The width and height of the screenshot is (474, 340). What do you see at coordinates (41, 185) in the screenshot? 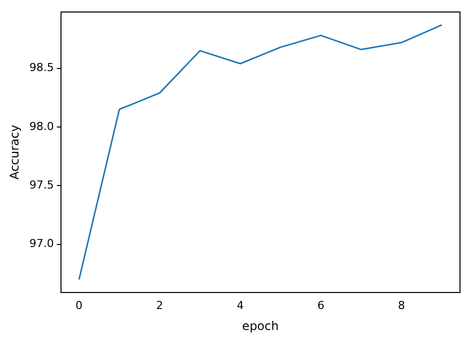
I see `y-tick-label: 97.5` at bounding box center [41, 185].